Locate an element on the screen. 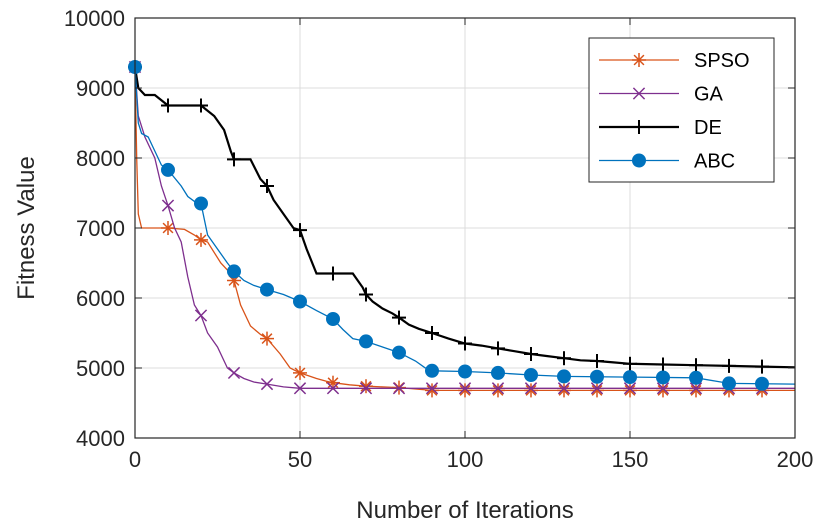  legend-label-spso: SPSO is located at coordinates (722, 61).